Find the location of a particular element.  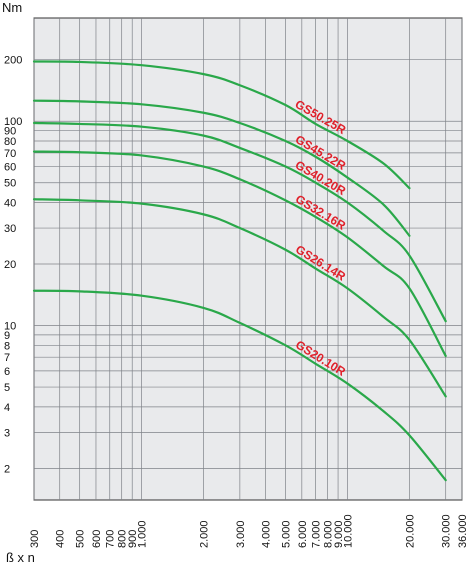

x-tick-label: 900 is located at coordinates (133, 539).